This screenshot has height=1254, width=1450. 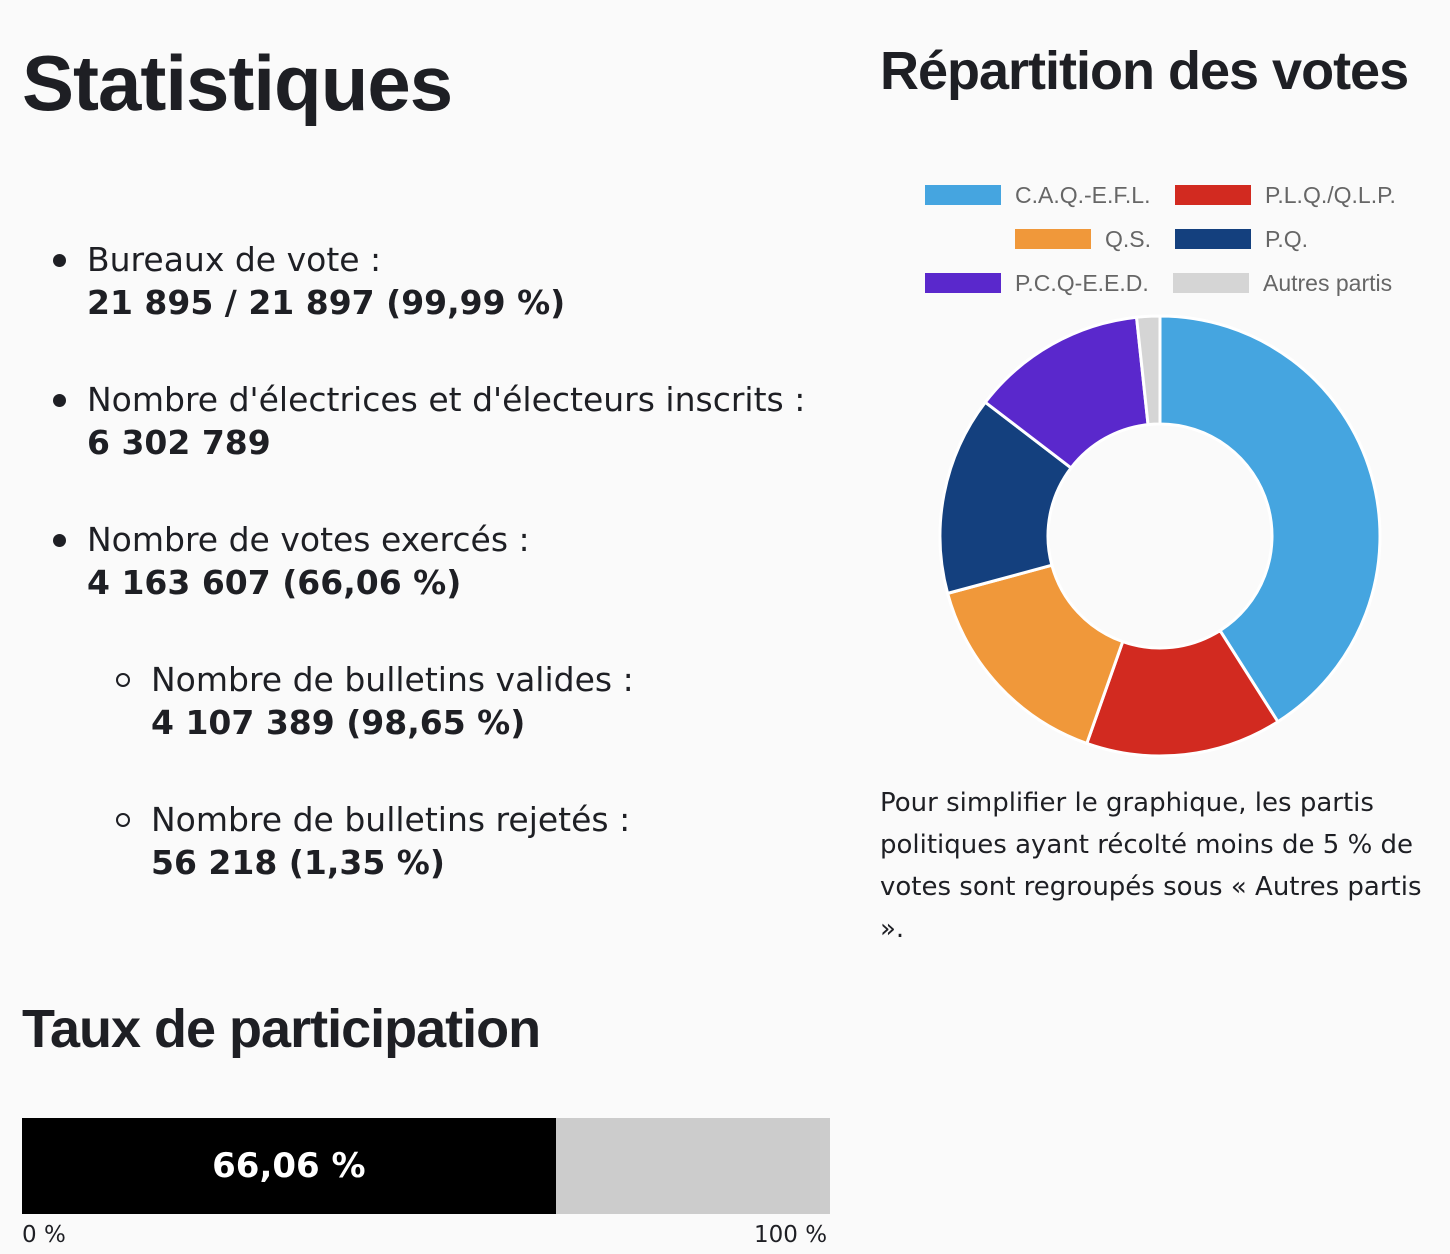 What do you see at coordinates (298, 862) in the screenshot?
I see `stat-value: 56 218 (1,35 %)` at bounding box center [298, 862].